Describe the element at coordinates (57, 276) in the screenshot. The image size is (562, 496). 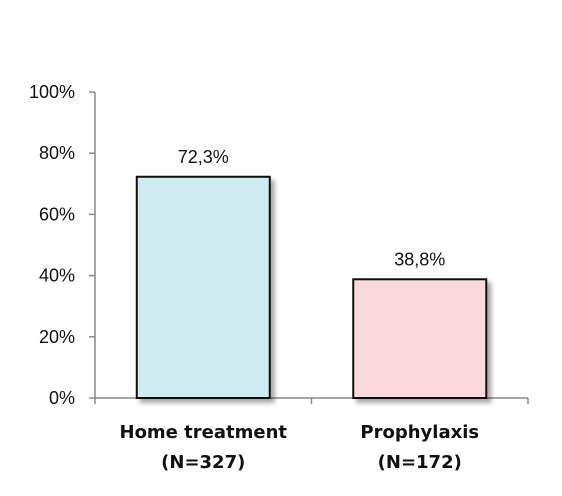
I see `y-tick-label: 40%` at that location.